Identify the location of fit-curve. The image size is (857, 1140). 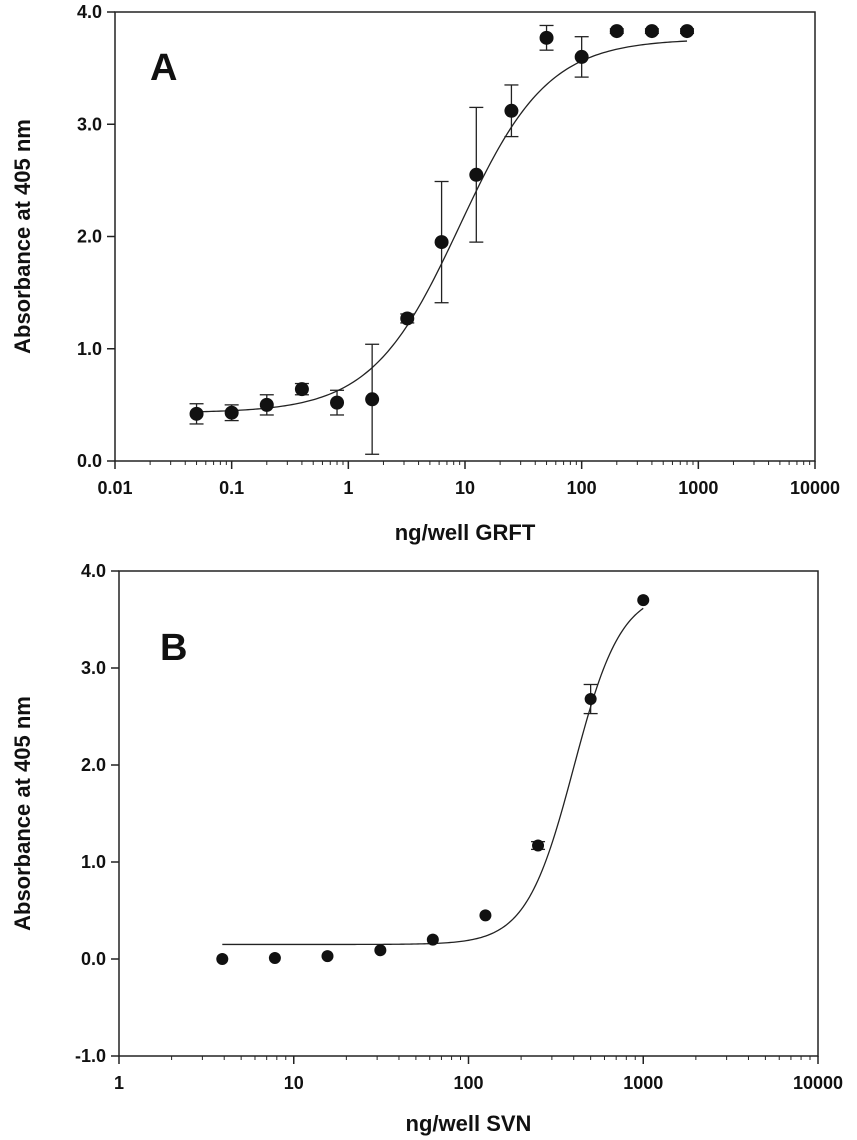
(433, 776).